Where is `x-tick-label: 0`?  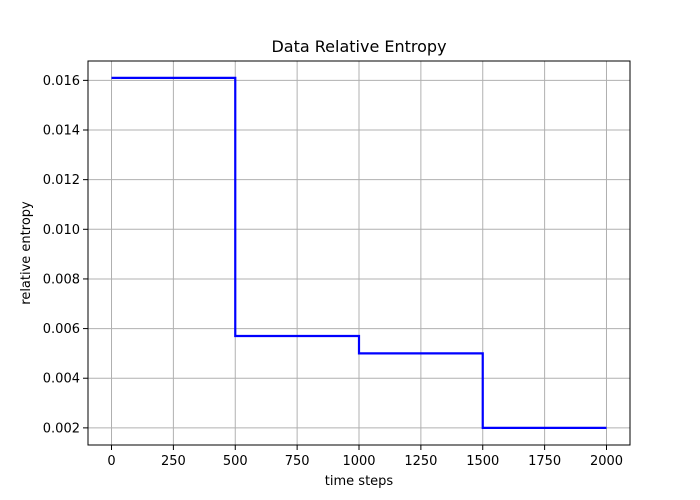 x-tick-label: 0 is located at coordinates (111, 461).